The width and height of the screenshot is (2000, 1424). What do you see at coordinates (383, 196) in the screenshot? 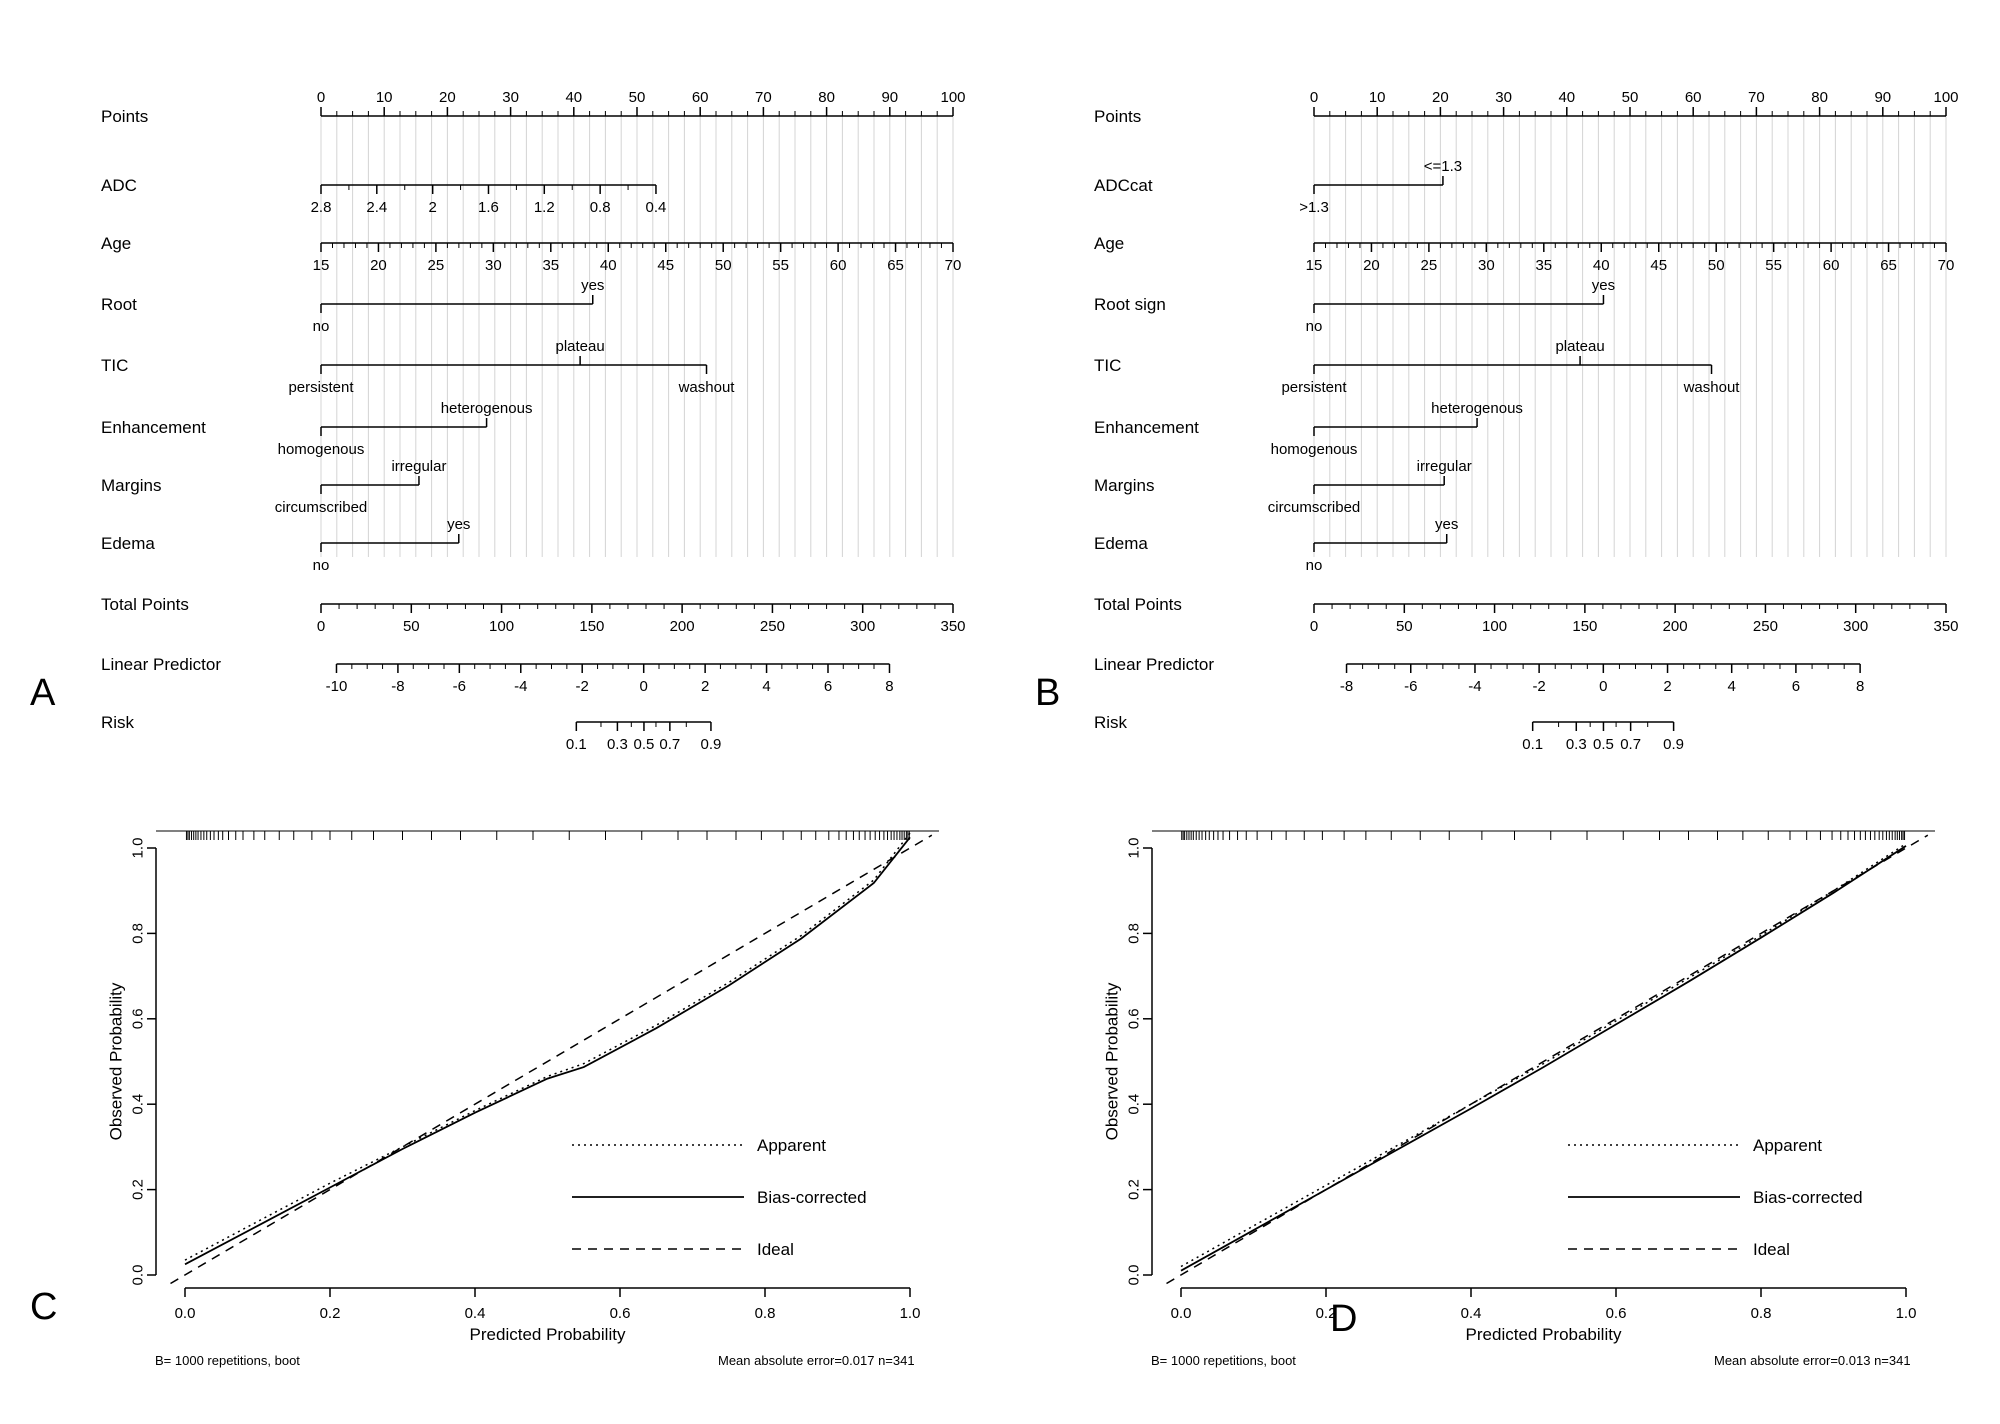
I see `nomogram-row-adc: ADC 2.8 2.4 2 1.6 1.2 0.8 0.4` at bounding box center [383, 196].